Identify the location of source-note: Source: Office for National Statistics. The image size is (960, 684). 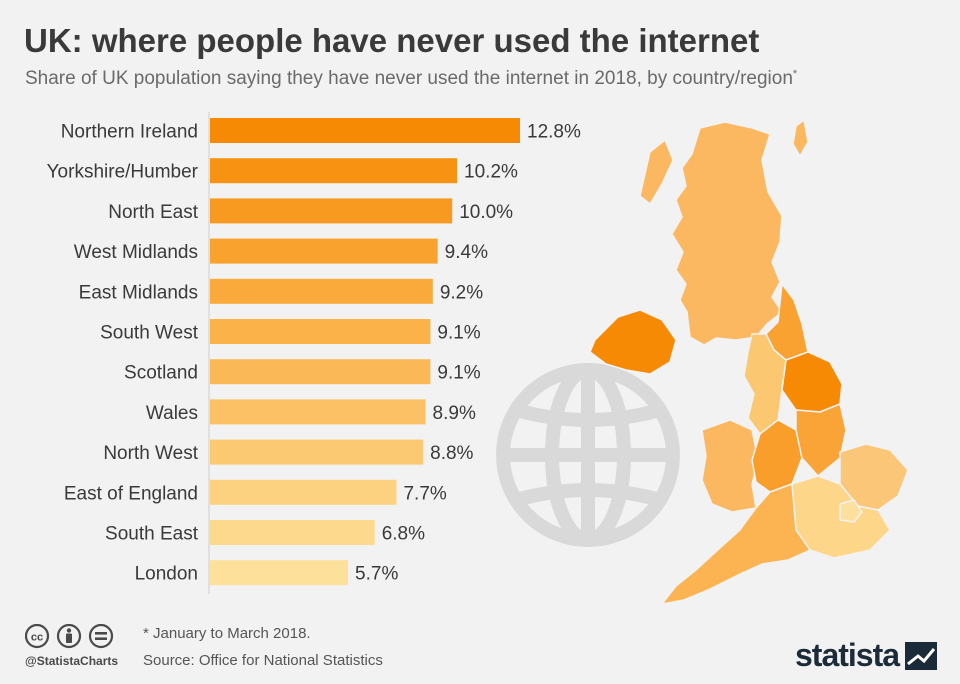
(263, 660).